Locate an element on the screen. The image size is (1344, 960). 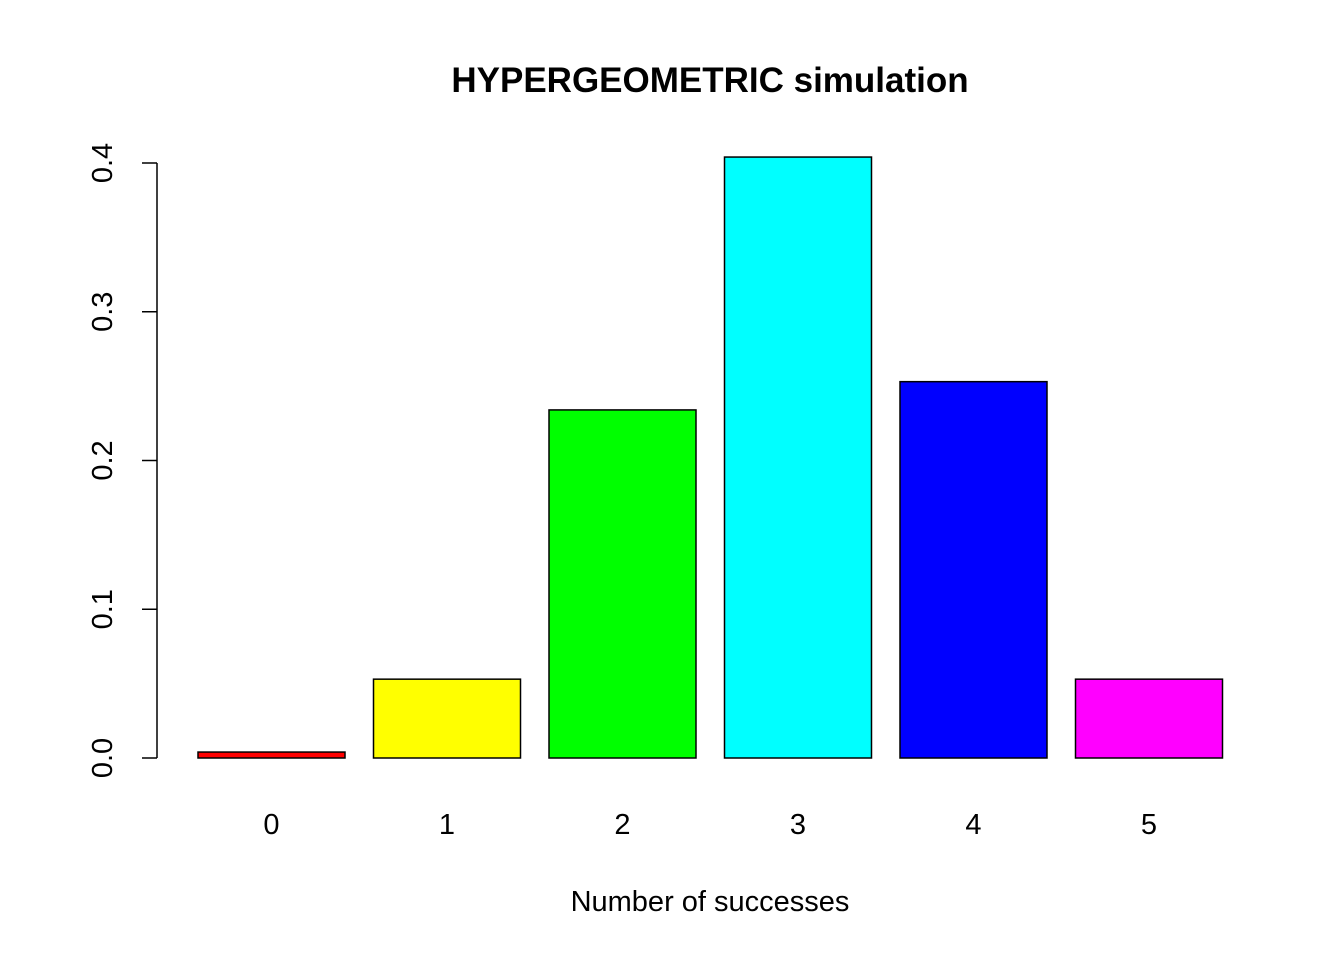
x-tick-label: 1 is located at coordinates (447, 825).